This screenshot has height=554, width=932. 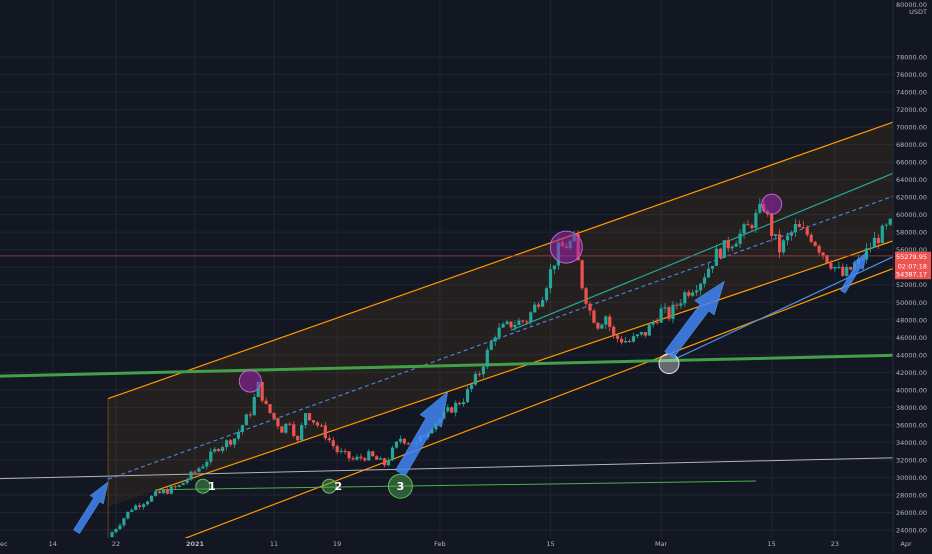 I want to click on time-axis: ec142220211119Feb15Mar1523Apr1220May10, so click(x=466, y=544).